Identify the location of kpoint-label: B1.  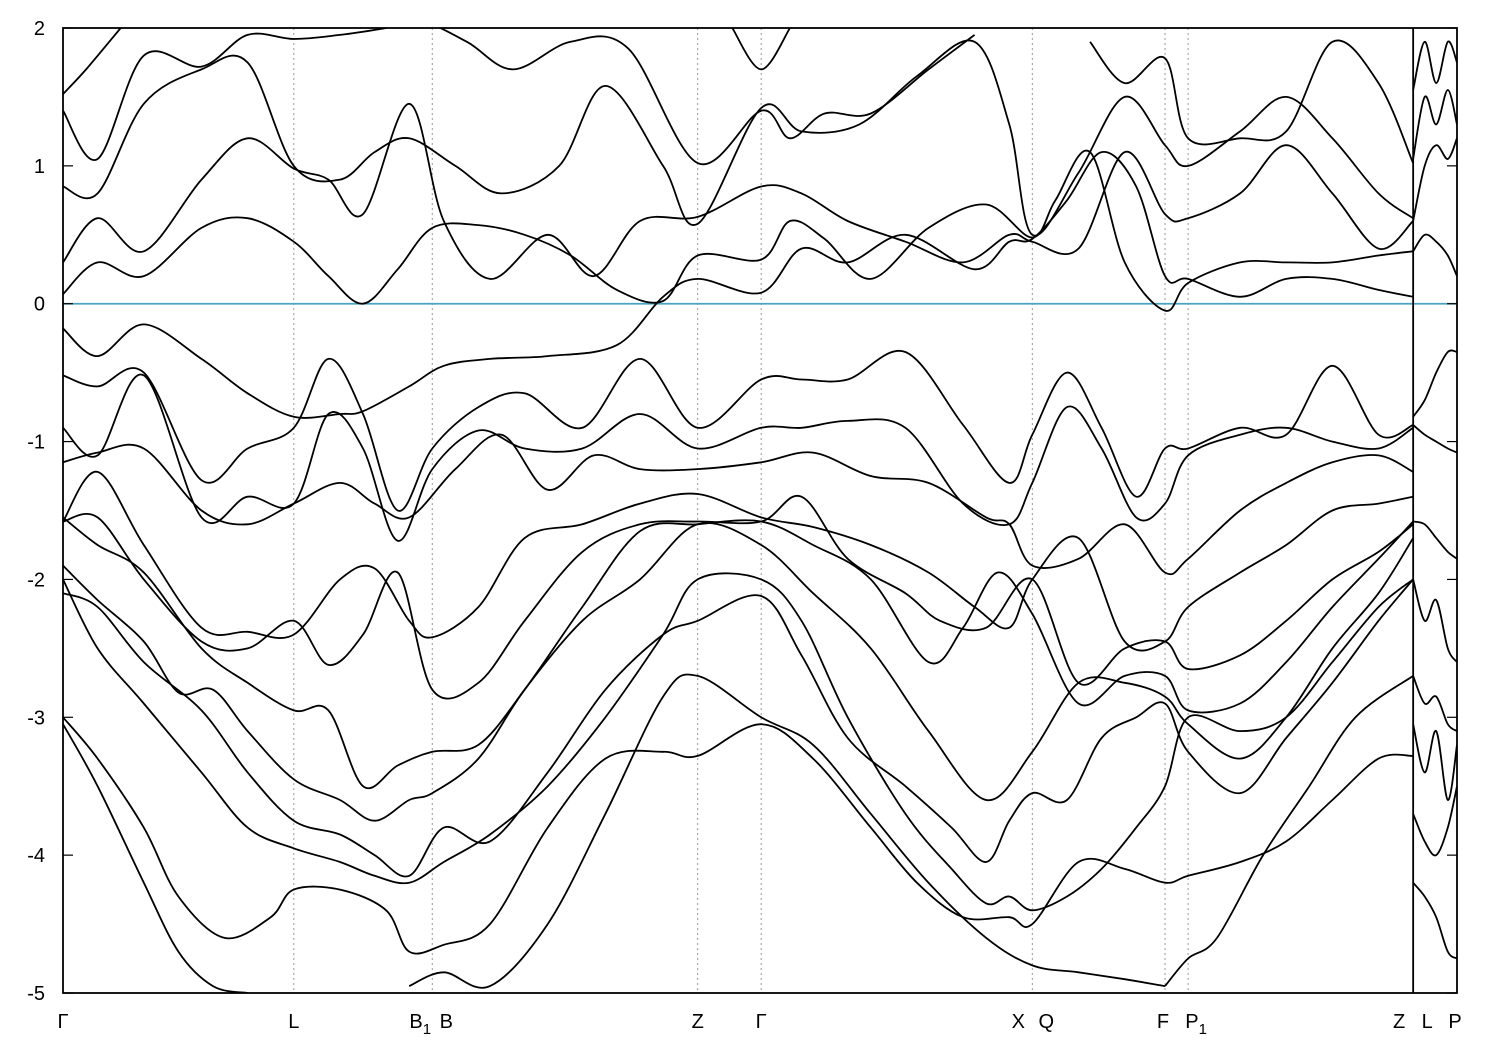
(420, 1024).